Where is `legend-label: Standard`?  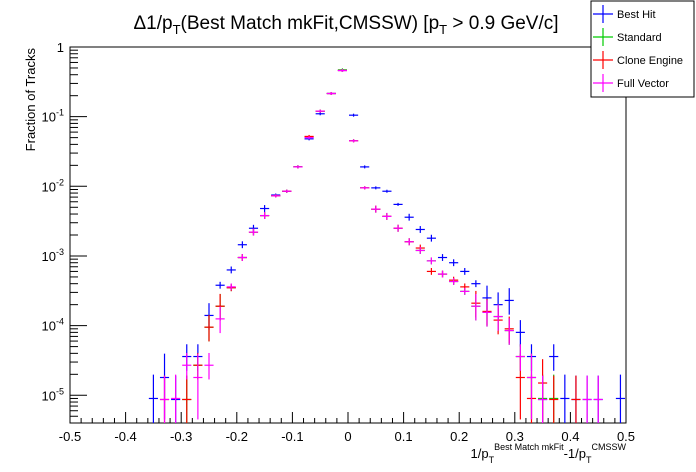 legend-label: Standard is located at coordinates (639, 38).